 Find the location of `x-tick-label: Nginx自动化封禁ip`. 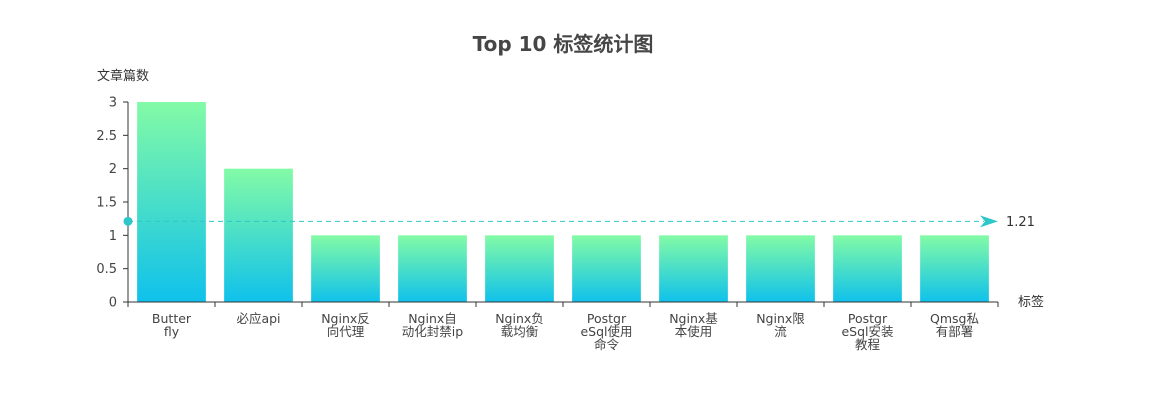

x-tick-label: Nginx自动化封禁ip is located at coordinates (432, 325).